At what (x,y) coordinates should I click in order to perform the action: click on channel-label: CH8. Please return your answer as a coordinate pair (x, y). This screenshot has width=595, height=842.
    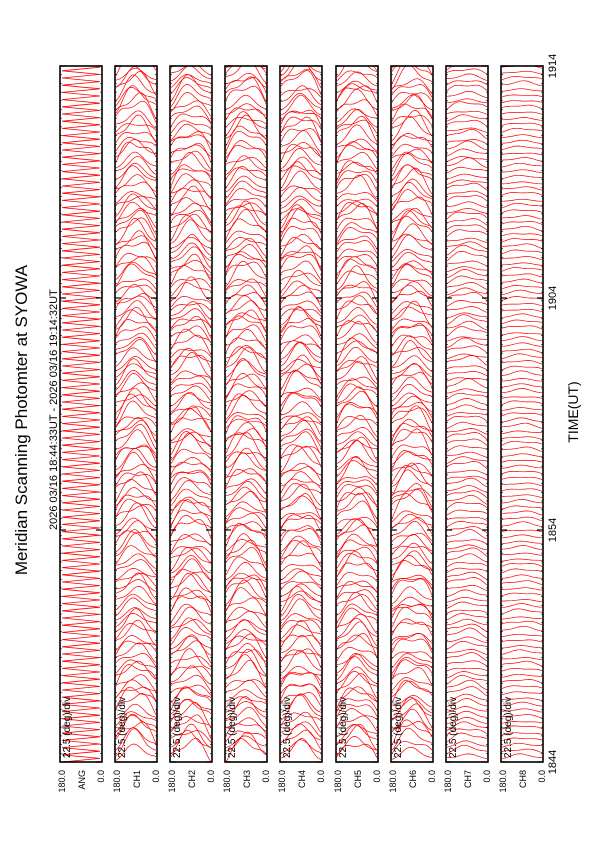
    Looking at the image, I should click on (523, 779).